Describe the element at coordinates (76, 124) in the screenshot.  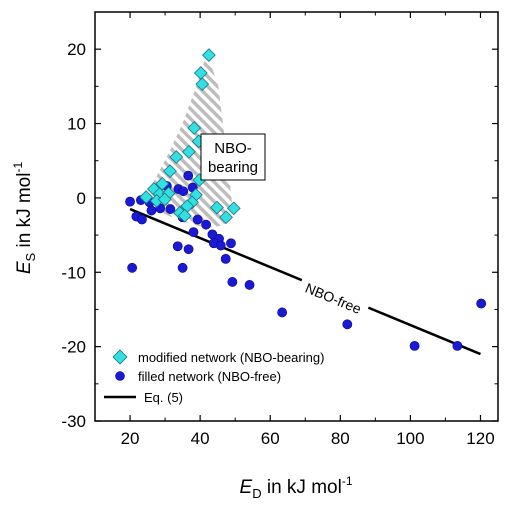
I see `y-tick-label: 10` at that location.